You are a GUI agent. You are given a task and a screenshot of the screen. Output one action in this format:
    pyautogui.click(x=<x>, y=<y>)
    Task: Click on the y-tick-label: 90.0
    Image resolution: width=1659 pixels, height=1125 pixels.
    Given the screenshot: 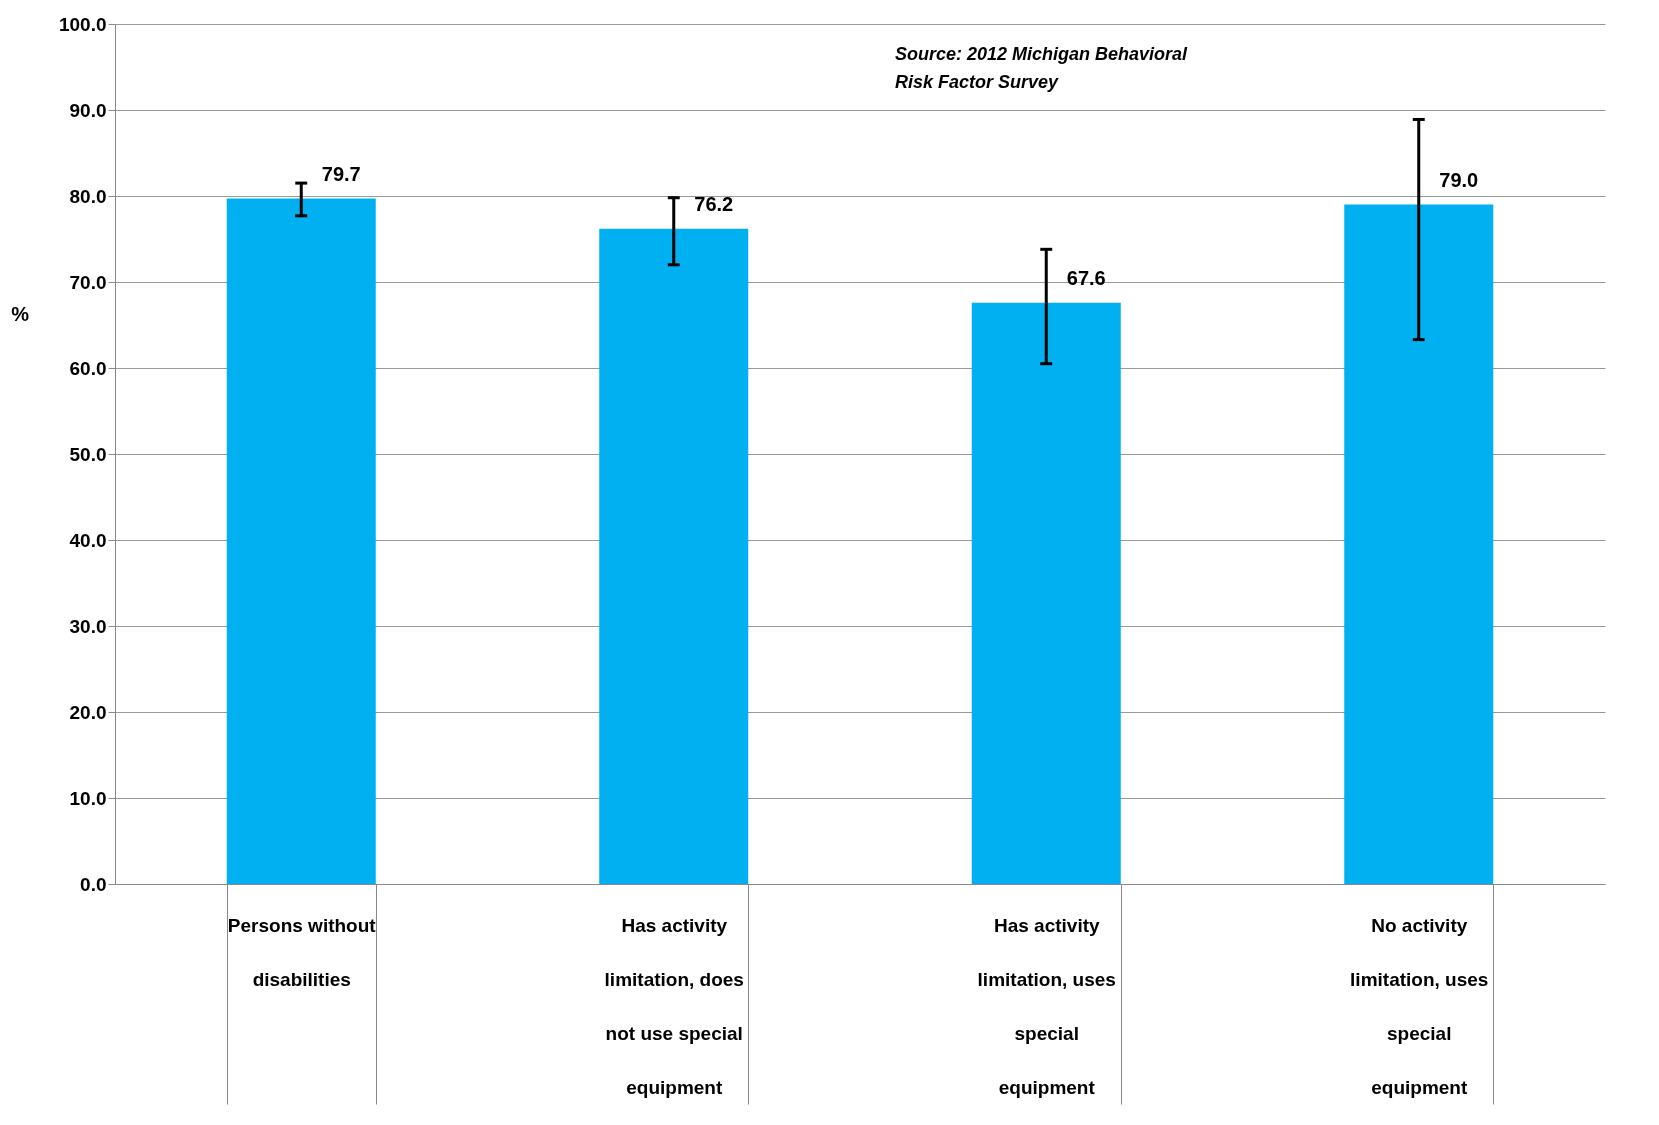 What is the action you would take?
    pyautogui.click(x=88, y=110)
    